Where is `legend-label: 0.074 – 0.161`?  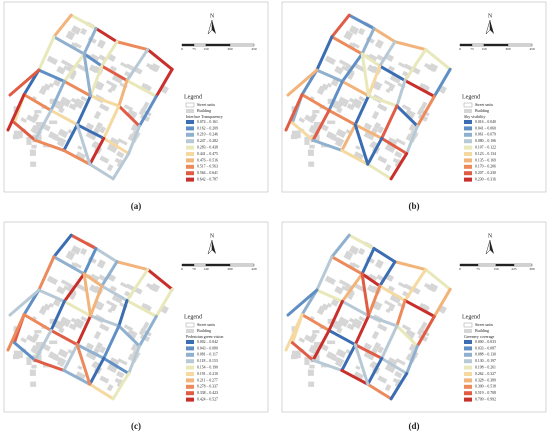
legend-label: 0.074 – 0.161 is located at coordinates (207, 122).